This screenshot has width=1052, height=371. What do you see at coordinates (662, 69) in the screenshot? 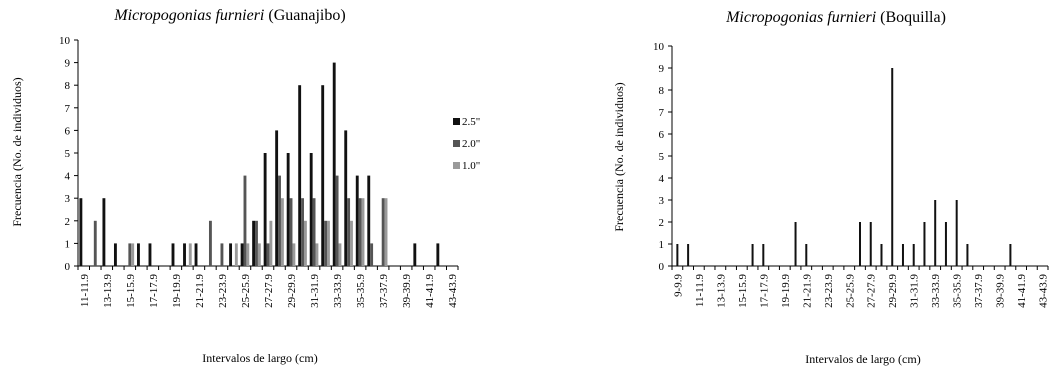
I see `chart2-y-tick-label: 9` at bounding box center [662, 69].